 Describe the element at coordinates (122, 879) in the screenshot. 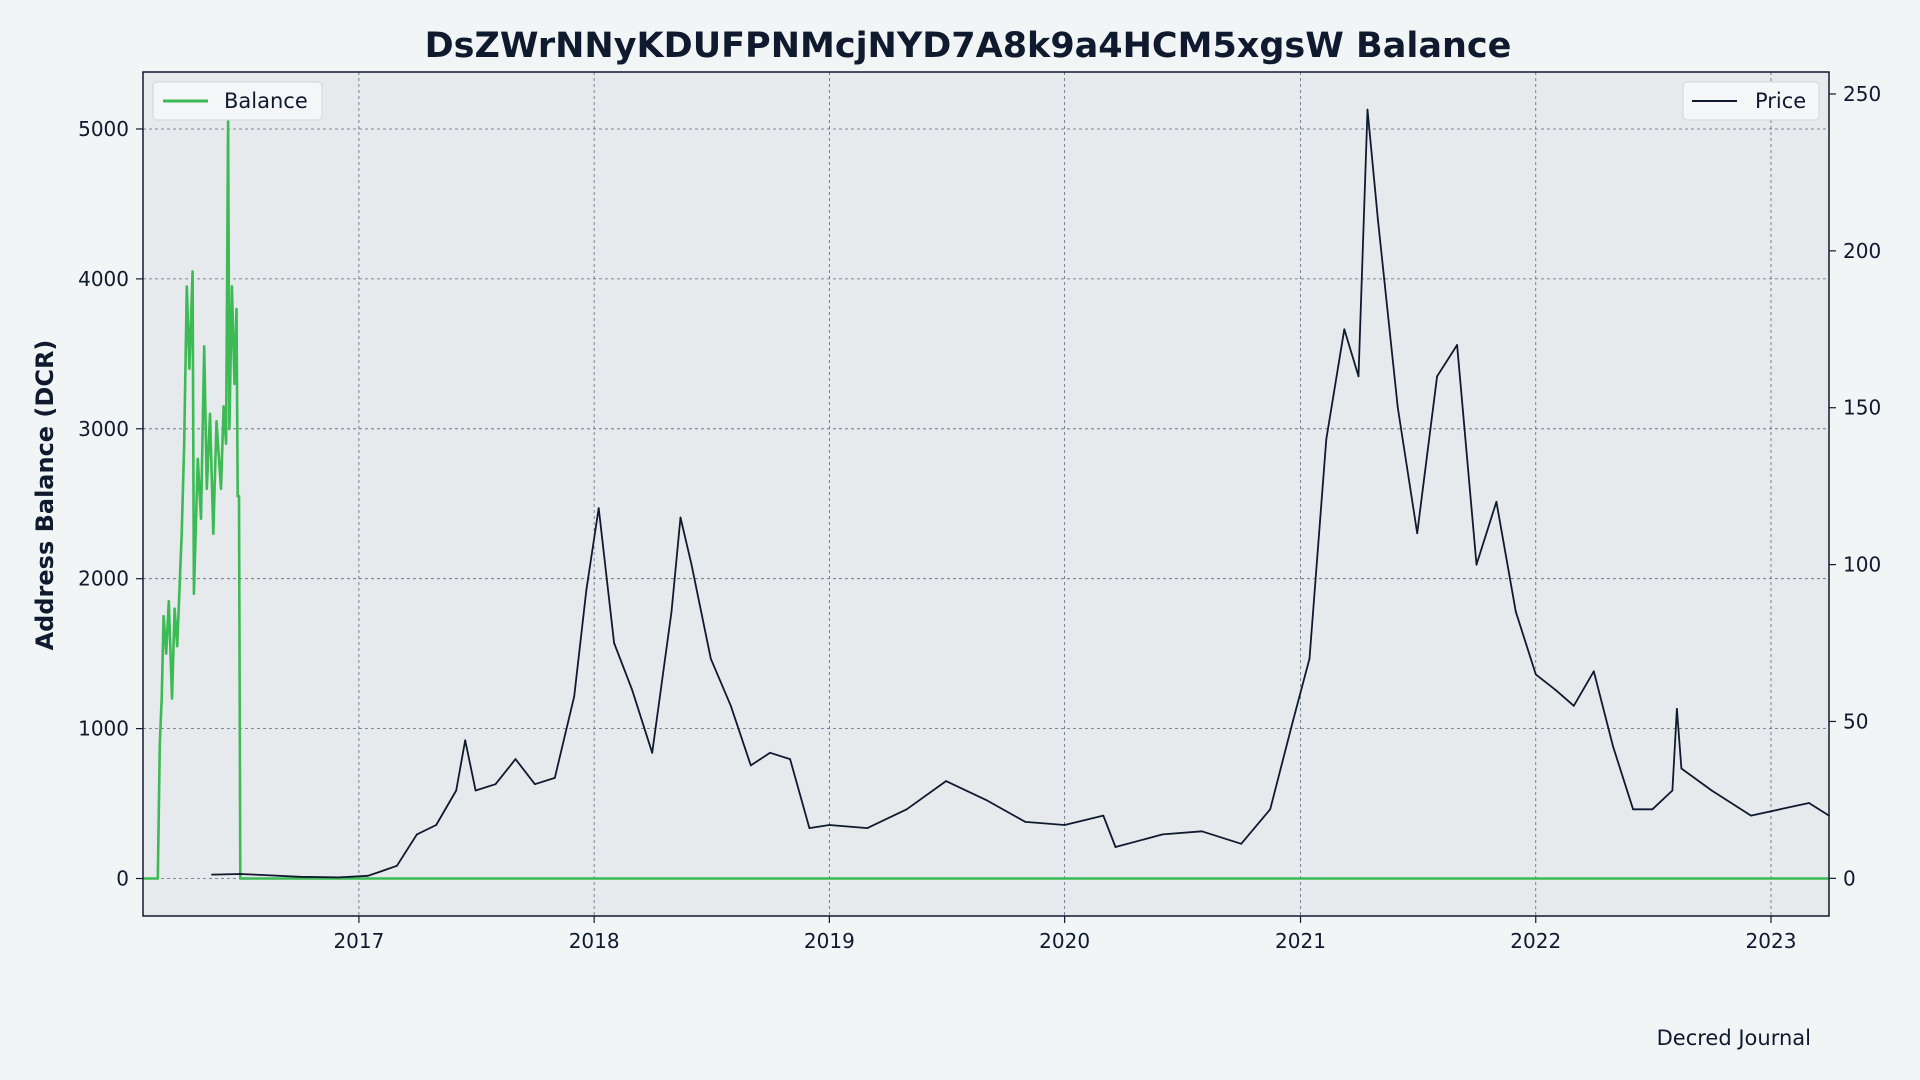

I see `y-tick-label: 0` at that location.